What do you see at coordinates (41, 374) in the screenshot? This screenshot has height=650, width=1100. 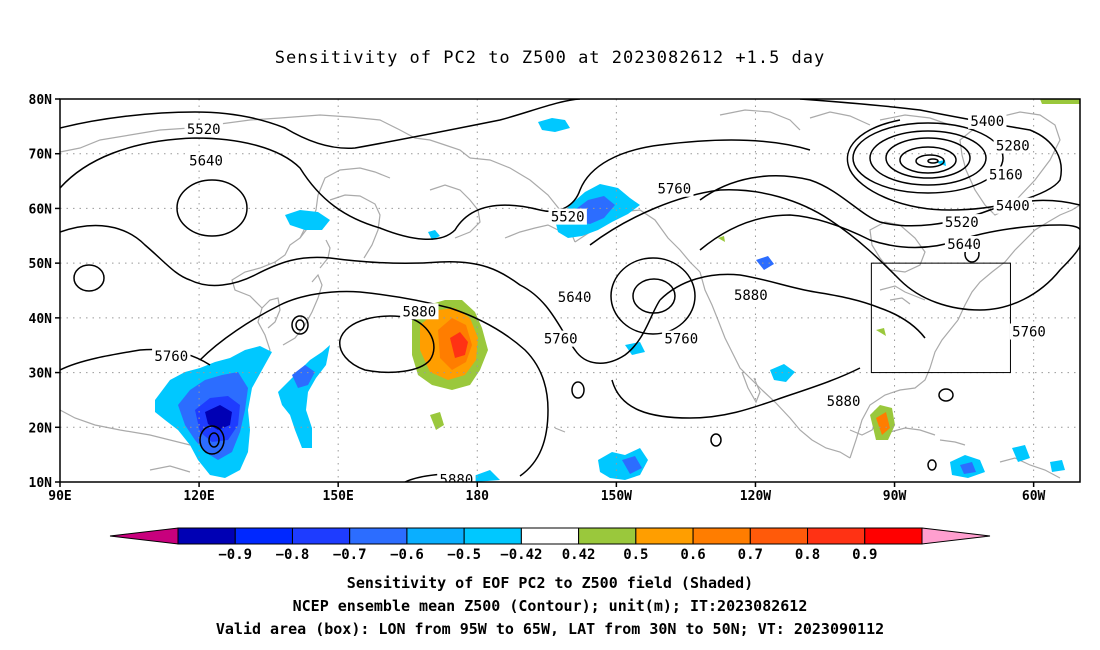 I see `lat-label: 30N` at bounding box center [41, 374].